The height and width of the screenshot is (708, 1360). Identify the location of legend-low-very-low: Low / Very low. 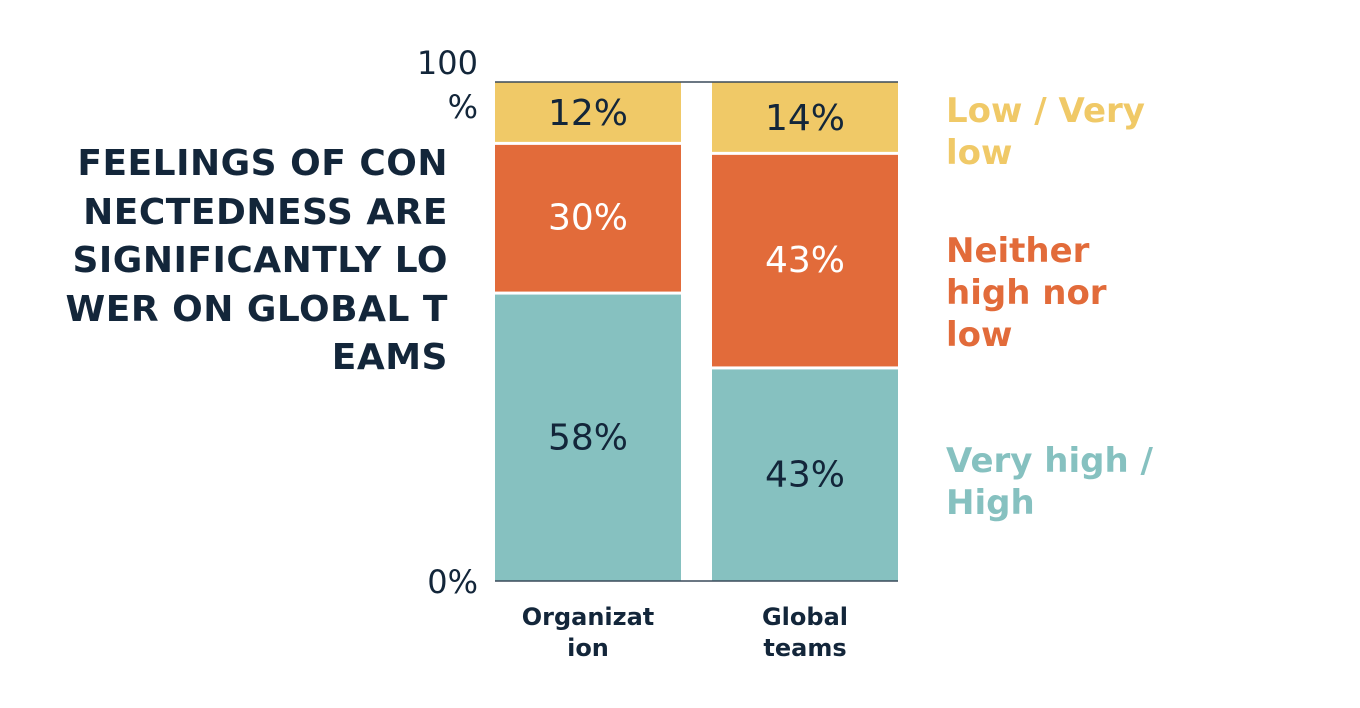
(1045, 132).